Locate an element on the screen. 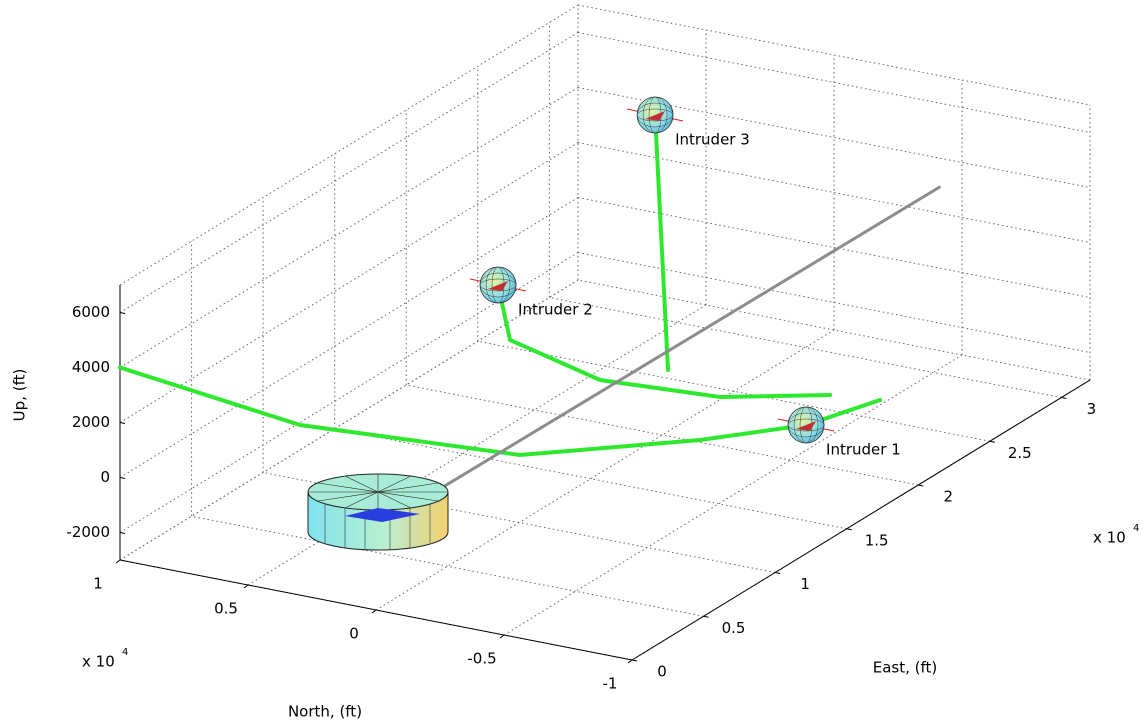 Image resolution: width=1144 pixels, height=726 pixels. y-tick-label: 1 is located at coordinates (98, 584).